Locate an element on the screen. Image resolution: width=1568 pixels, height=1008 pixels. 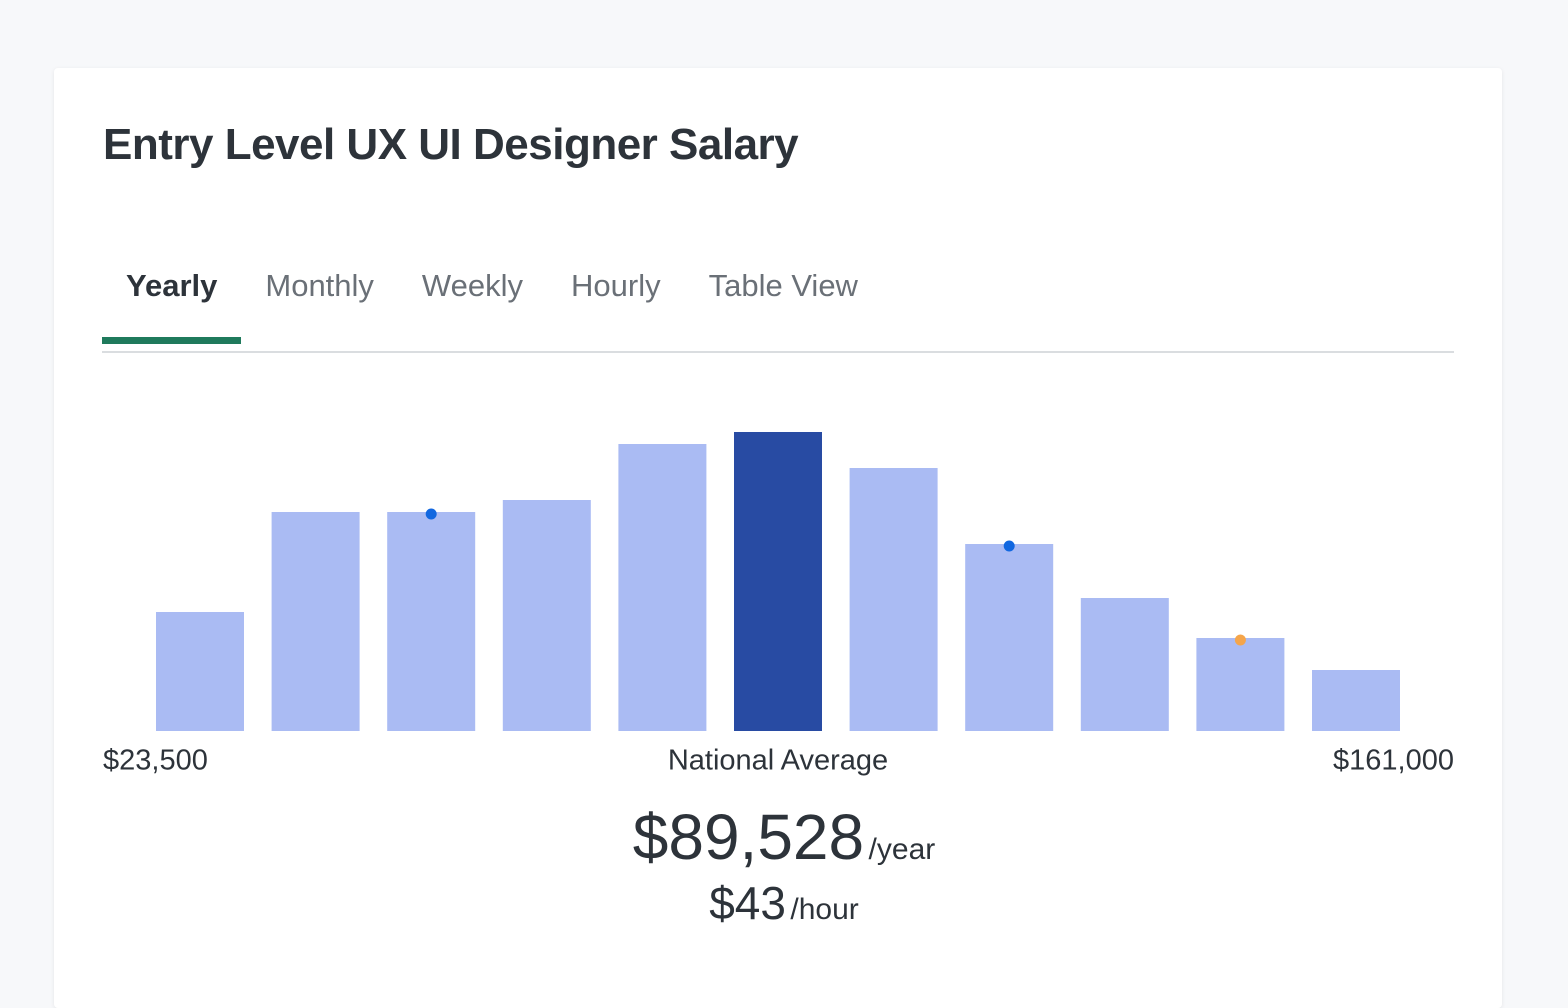
hourly-unit: /hour is located at coordinates (824, 909).